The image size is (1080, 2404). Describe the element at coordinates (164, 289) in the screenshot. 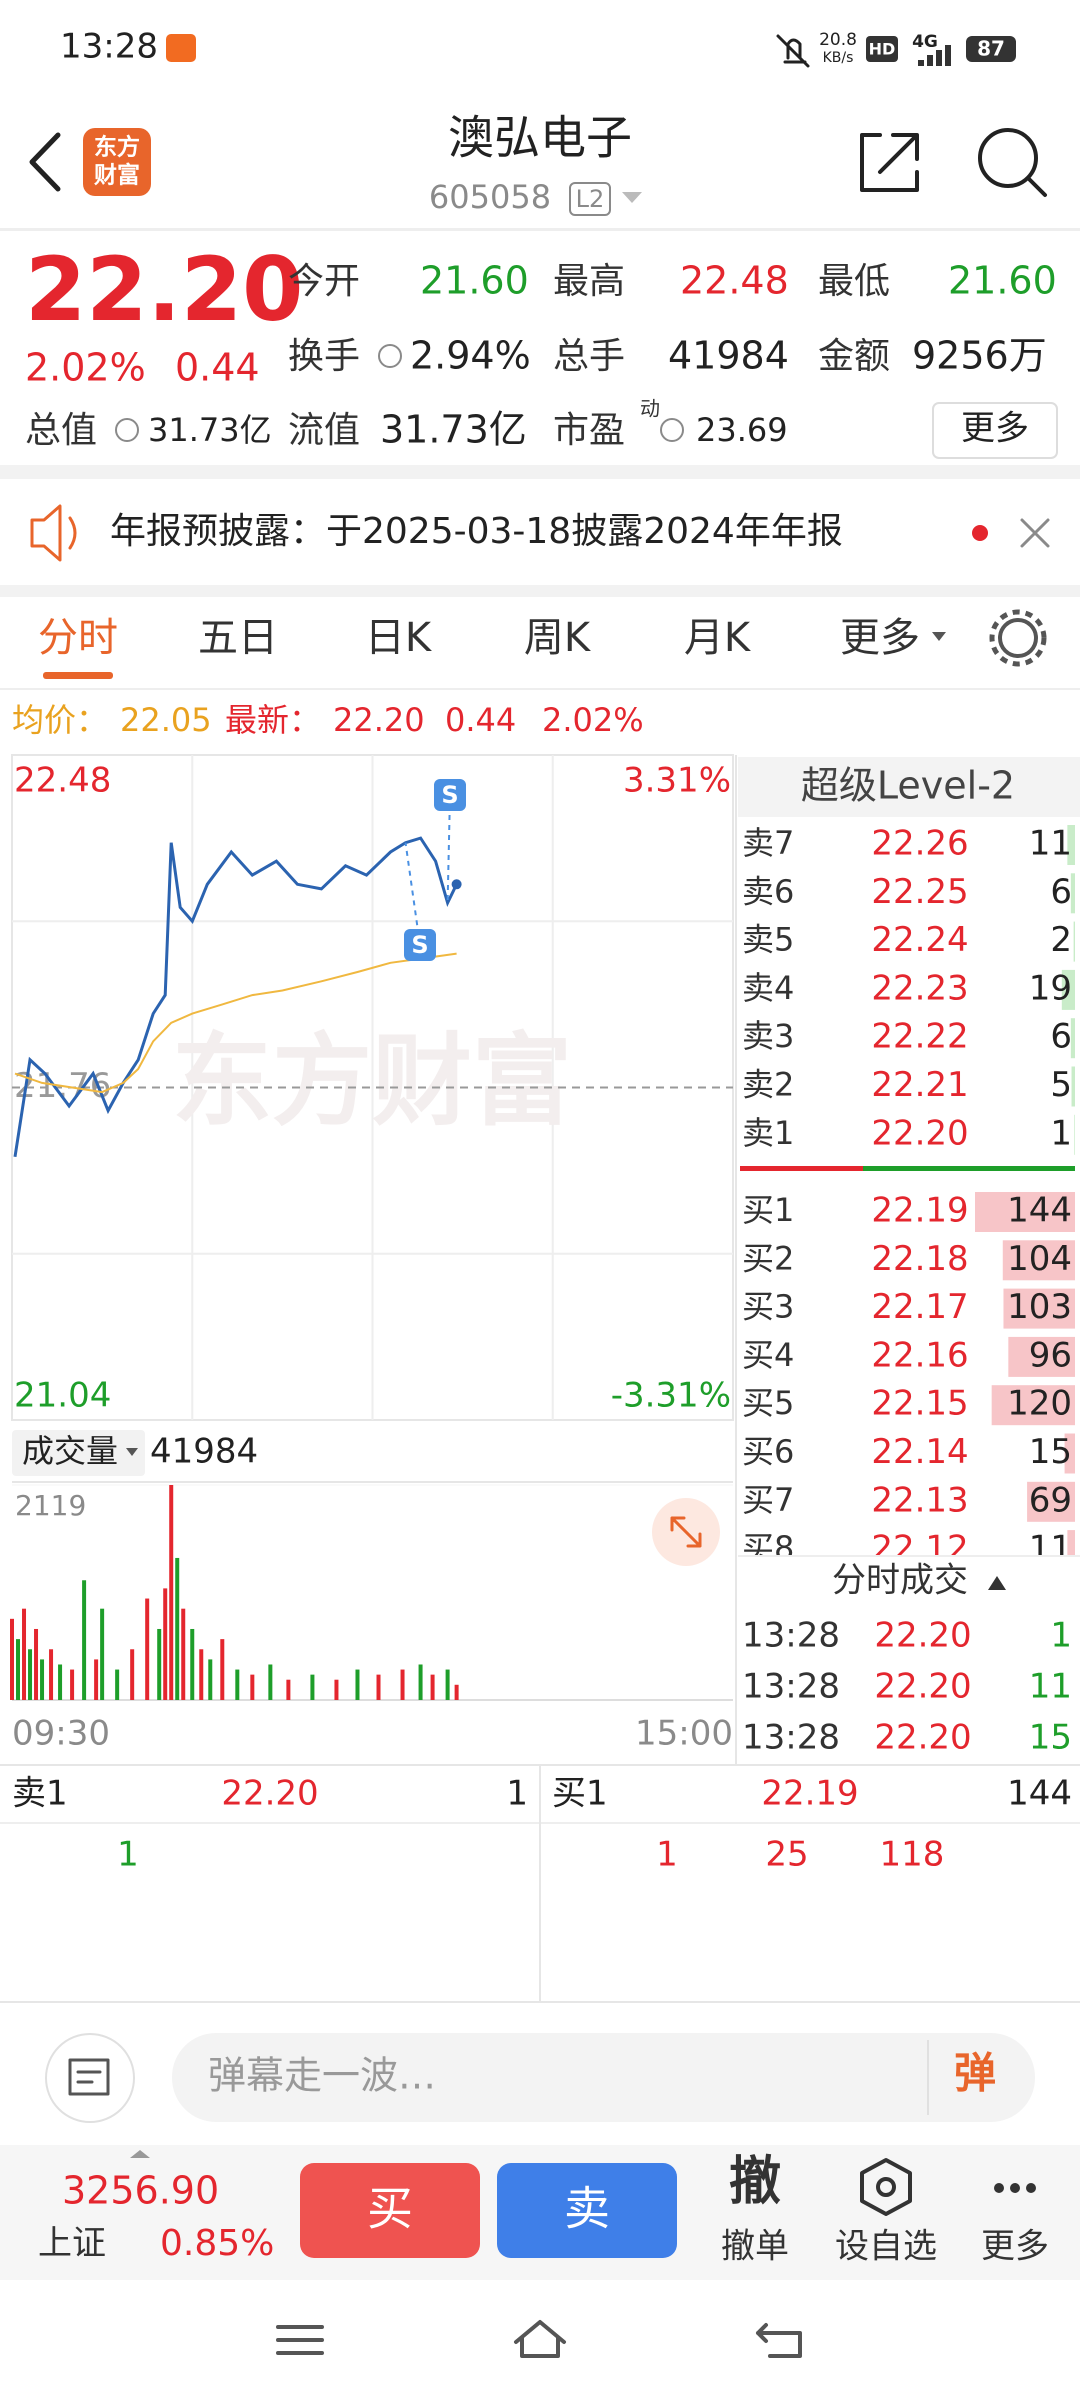

I see `last-price: 22.20` at that location.